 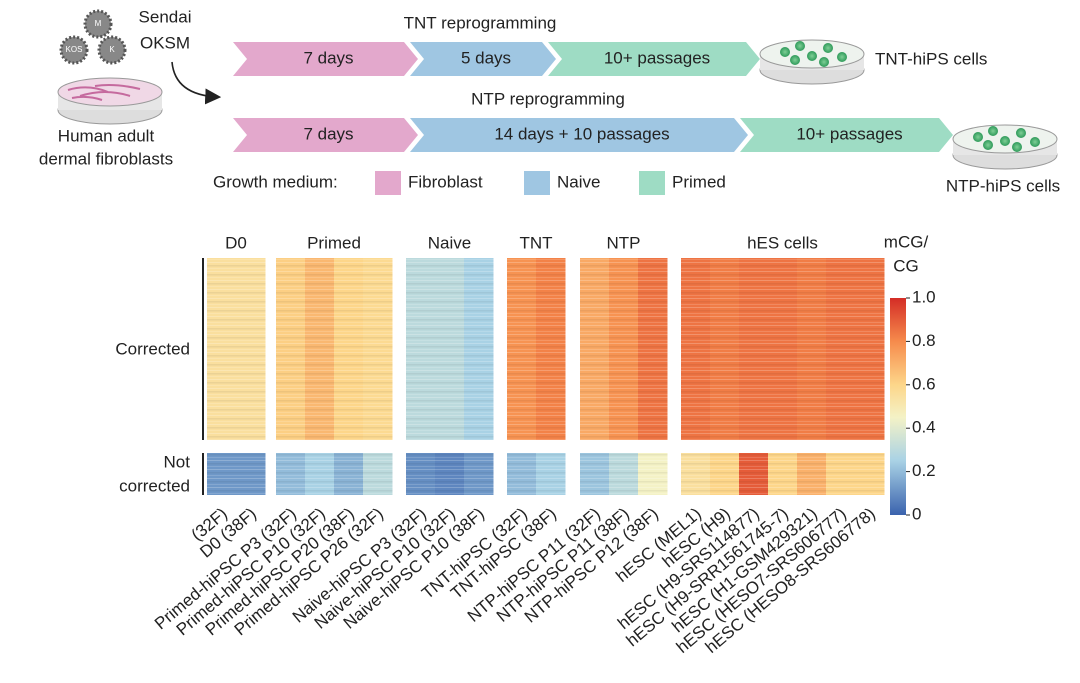 What do you see at coordinates (152, 348) in the screenshot?
I see `row-label: Corrected` at bounding box center [152, 348].